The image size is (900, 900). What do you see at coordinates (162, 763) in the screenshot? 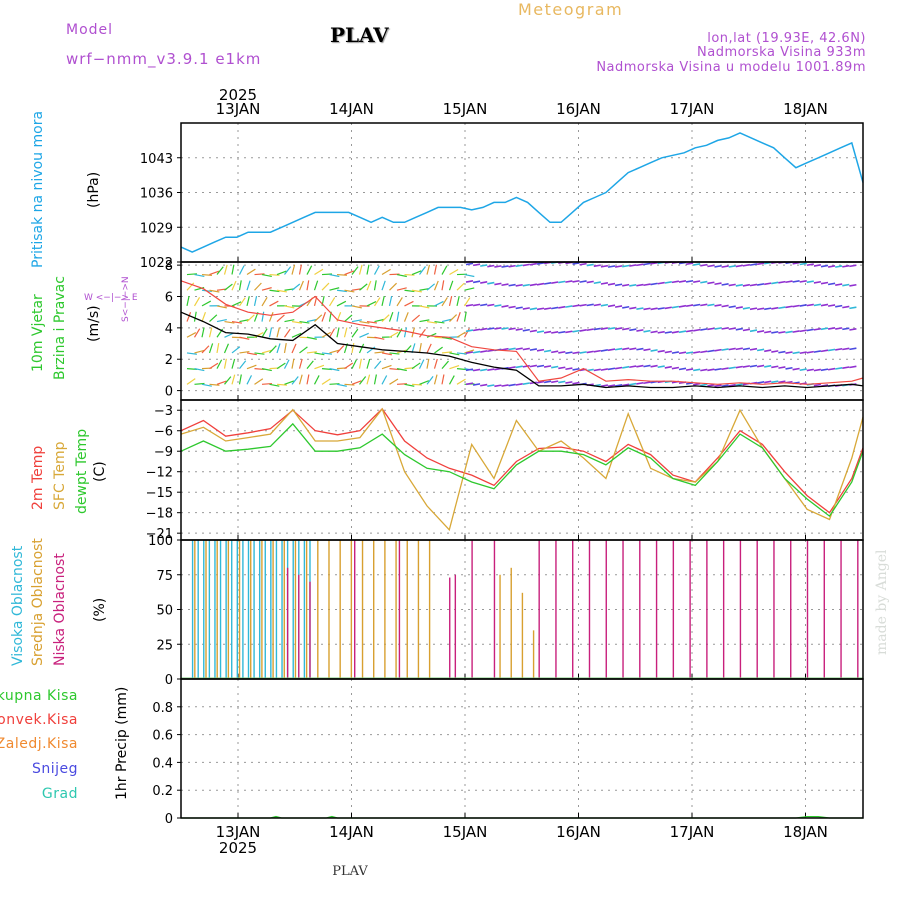
I see `ytick-label-precip-2: 0.4` at bounding box center [162, 763].